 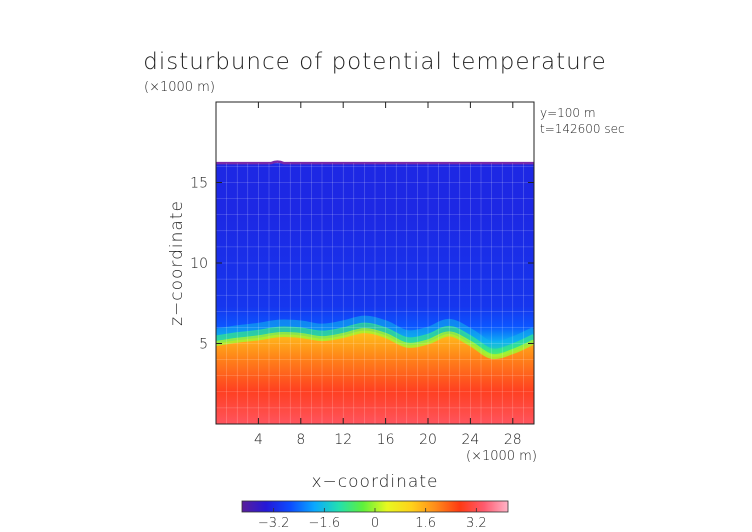 I want to click on y-tick-label: 10, so click(x=199, y=264).